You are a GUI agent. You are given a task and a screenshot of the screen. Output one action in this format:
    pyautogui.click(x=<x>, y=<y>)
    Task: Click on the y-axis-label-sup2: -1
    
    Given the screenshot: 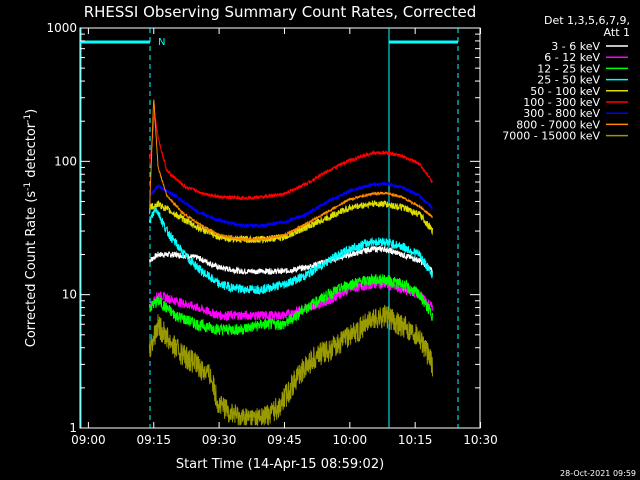 What is the action you would take?
    pyautogui.click(x=28, y=118)
    